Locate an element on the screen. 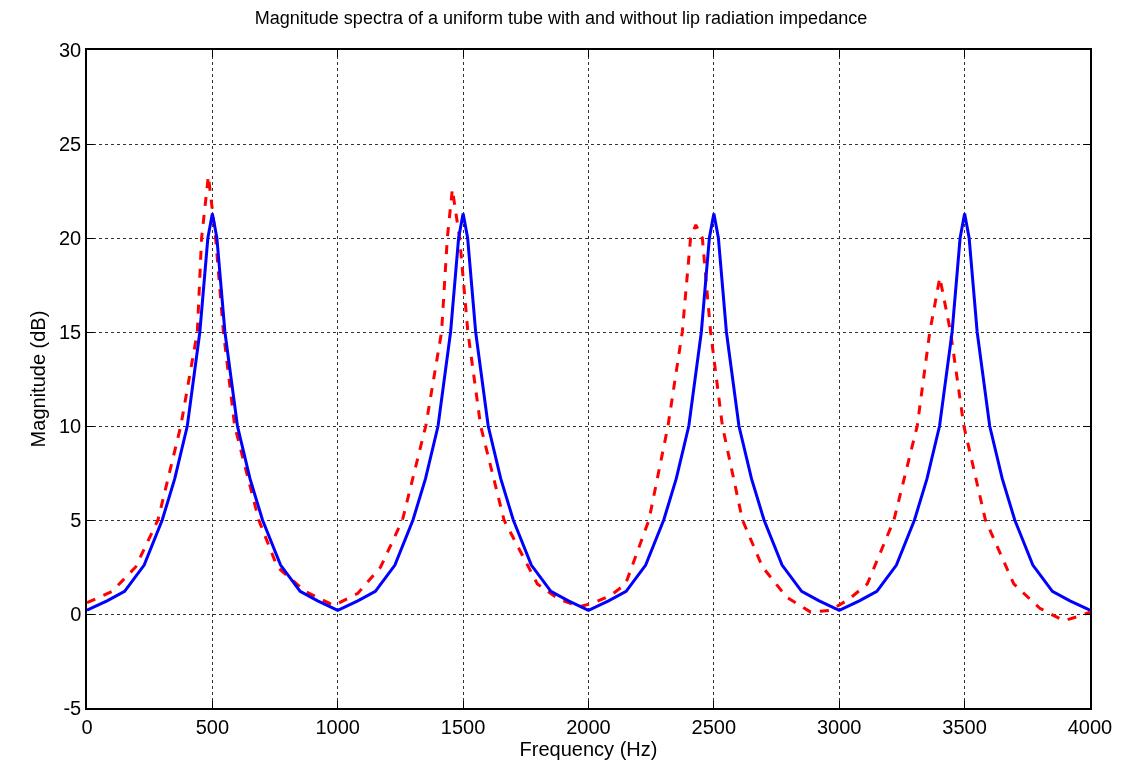 The height and width of the screenshot is (771, 1122). y-tick-label: 5 is located at coordinates (76, 520).